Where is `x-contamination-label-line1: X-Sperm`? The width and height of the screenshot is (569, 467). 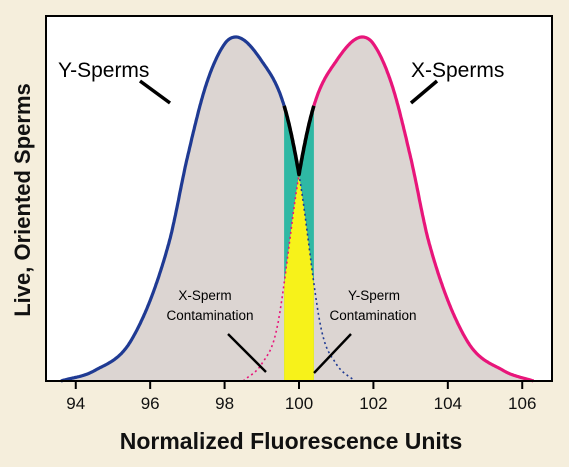 x-contamination-label-line1: X-Sperm is located at coordinates (204, 295).